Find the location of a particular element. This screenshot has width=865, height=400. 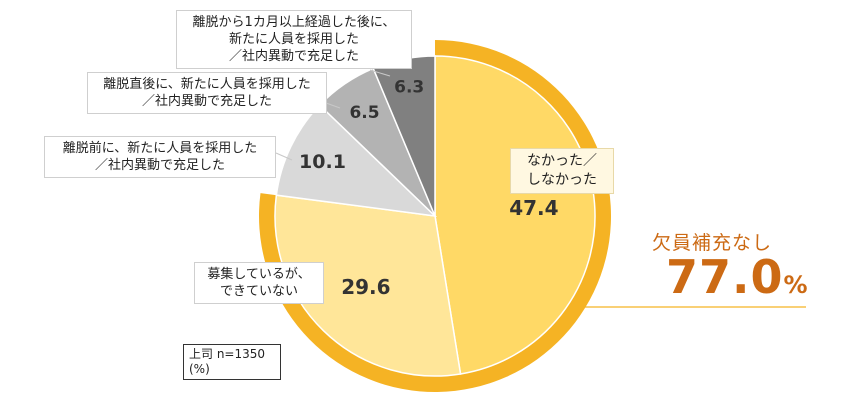

callout-leader-chokugo is located at coordinates (333, 105).